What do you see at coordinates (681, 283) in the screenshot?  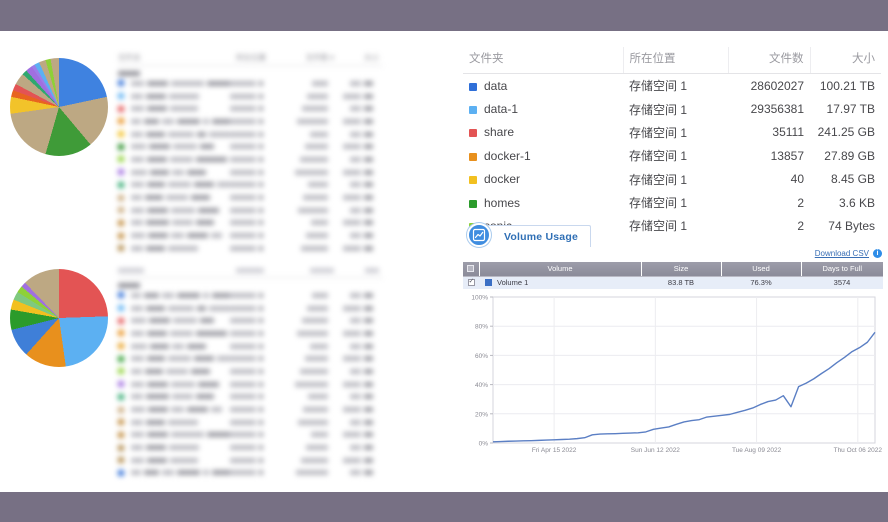 I see `volume-size-cell: 83.8 TB` at bounding box center [681, 283].